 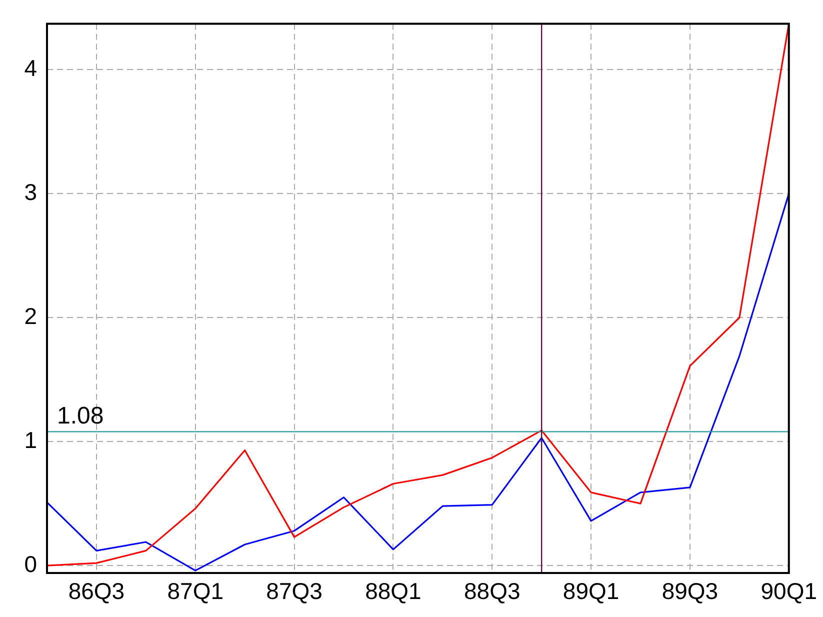 What do you see at coordinates (195, 591) in the screenshot?
I see `x-tick-label: 87Q1` at bounding box center [195, 591].